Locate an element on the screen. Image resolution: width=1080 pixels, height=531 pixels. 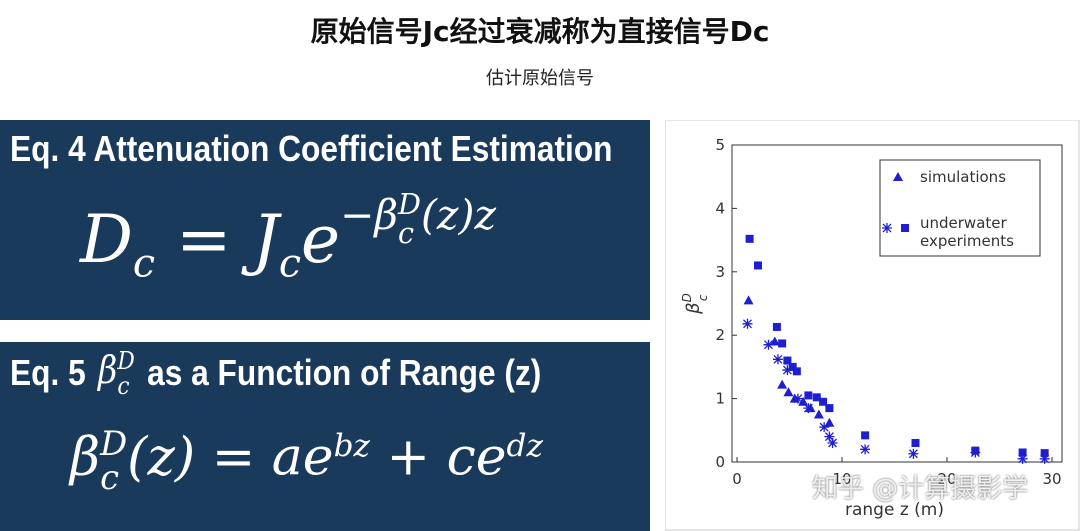
sym: e is located at coordinates (321, 240).